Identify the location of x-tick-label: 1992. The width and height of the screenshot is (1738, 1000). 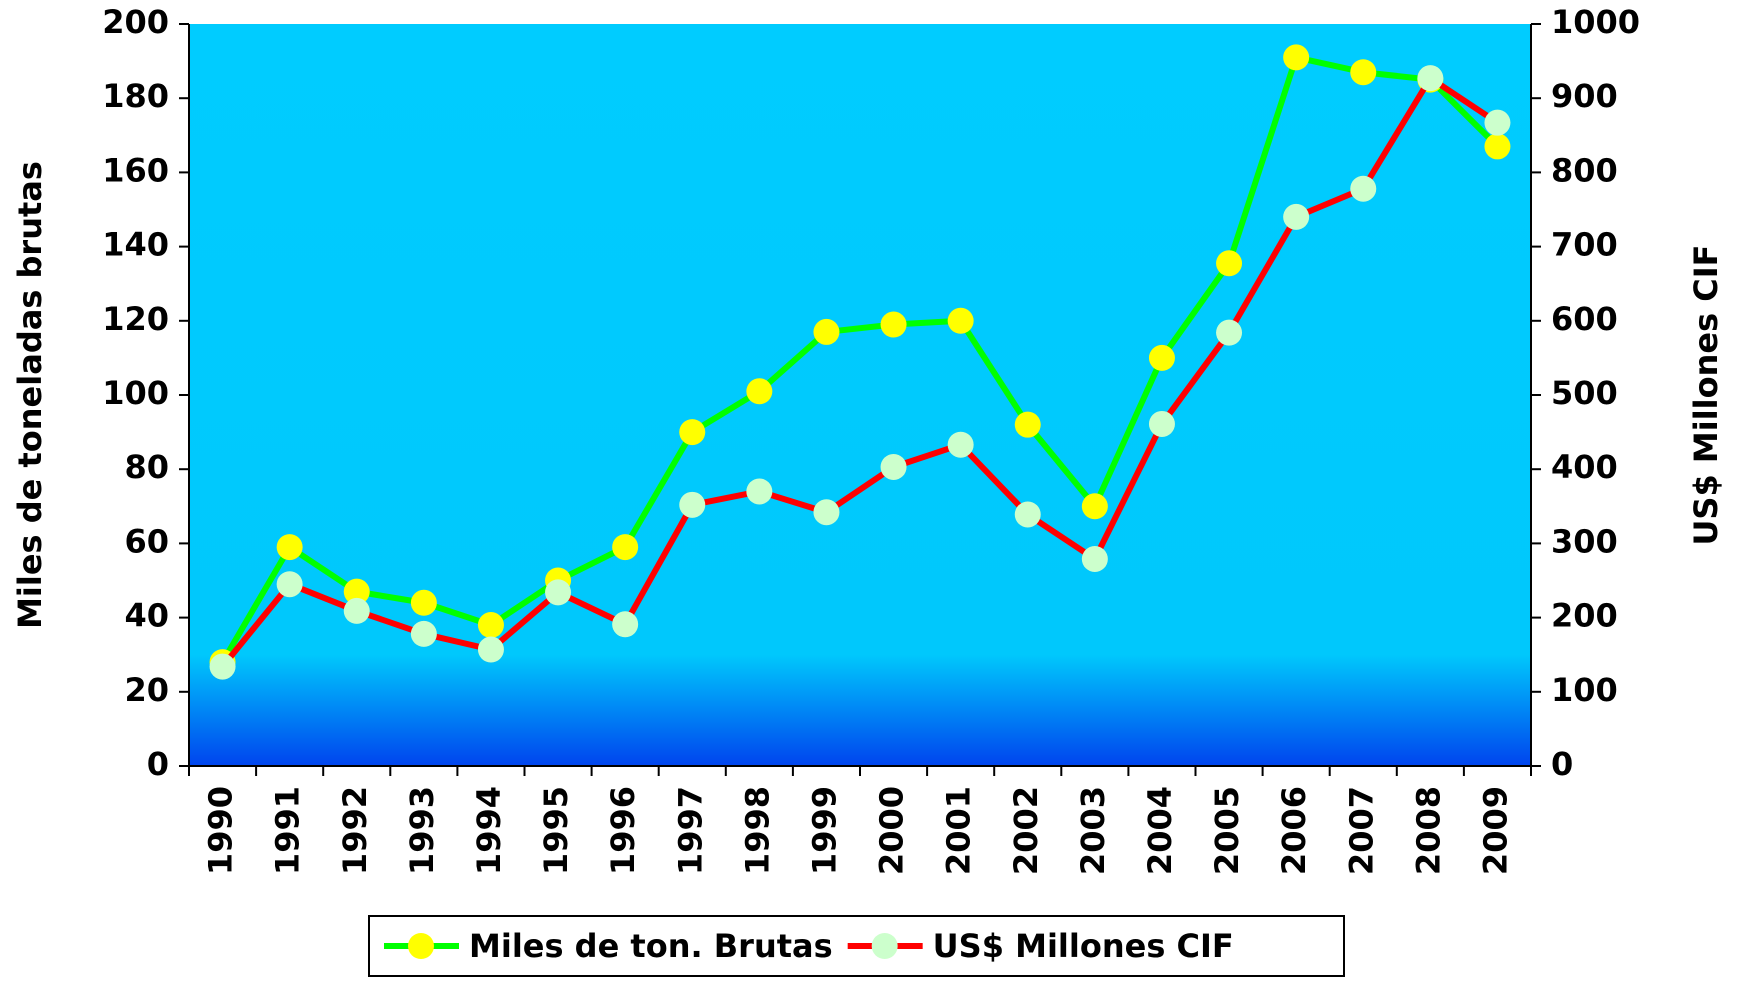
(355, 830).